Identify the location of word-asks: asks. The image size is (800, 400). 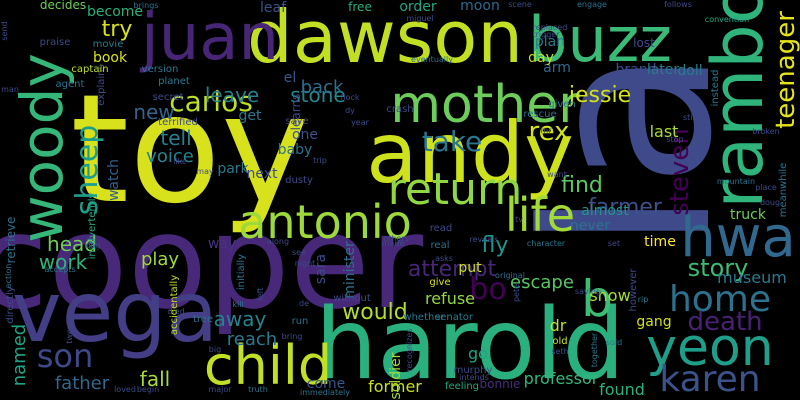
(444, 258).